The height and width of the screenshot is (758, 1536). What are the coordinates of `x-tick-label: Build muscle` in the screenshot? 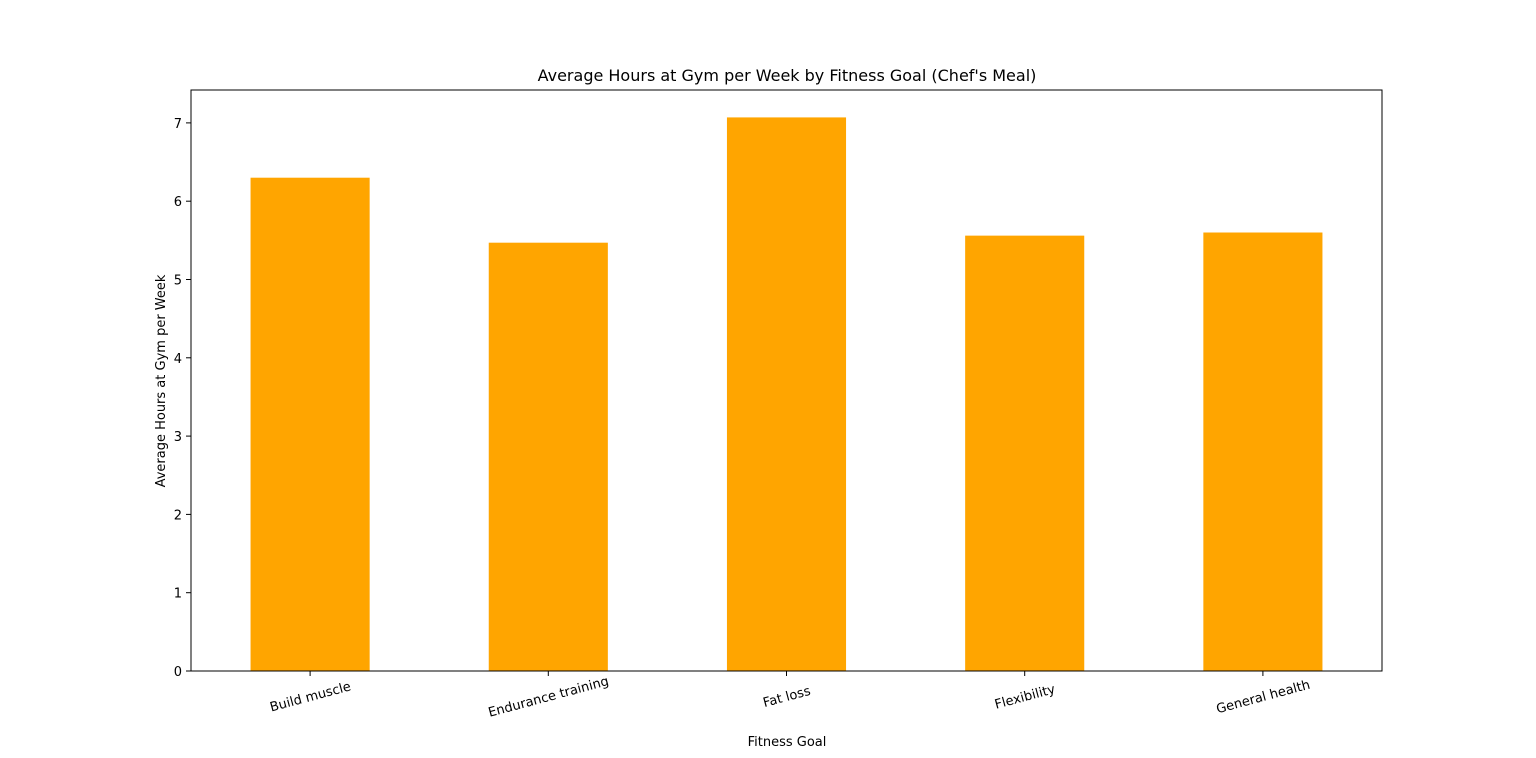 It's located at (310, 697).